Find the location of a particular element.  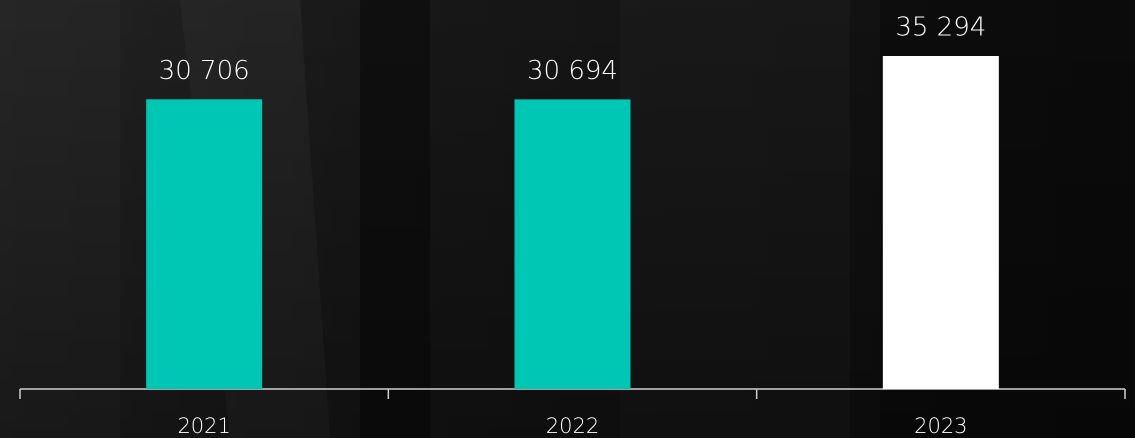

x-tick-label: 2023 is located at coordinates (940, 426).